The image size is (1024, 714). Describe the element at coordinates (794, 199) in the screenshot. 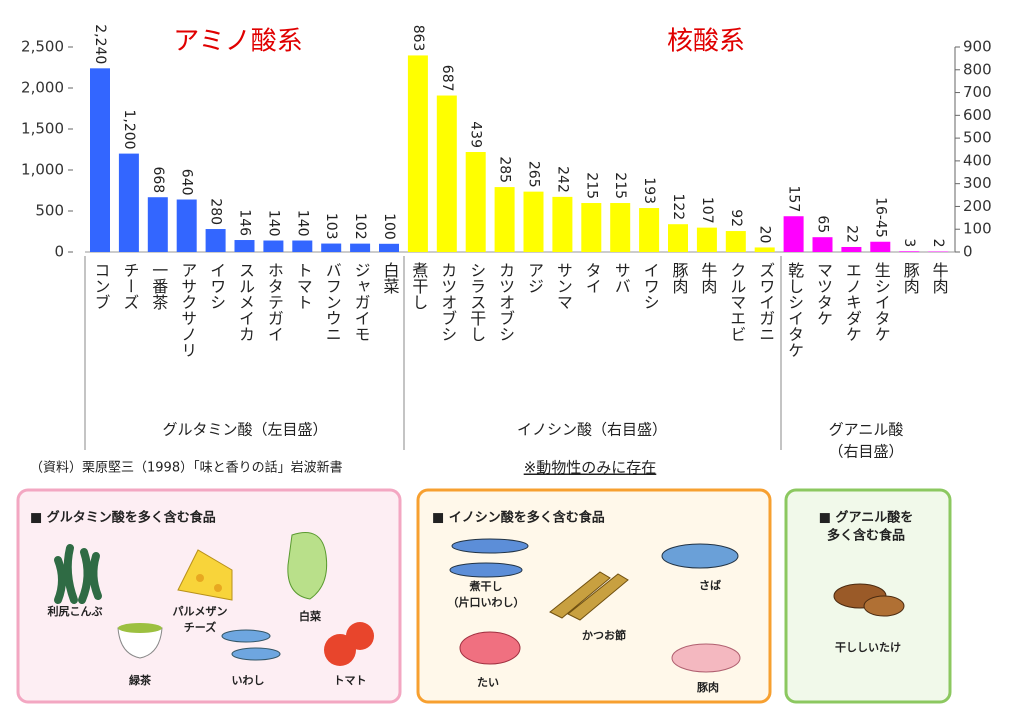

I see `value-label: 157` at that location.